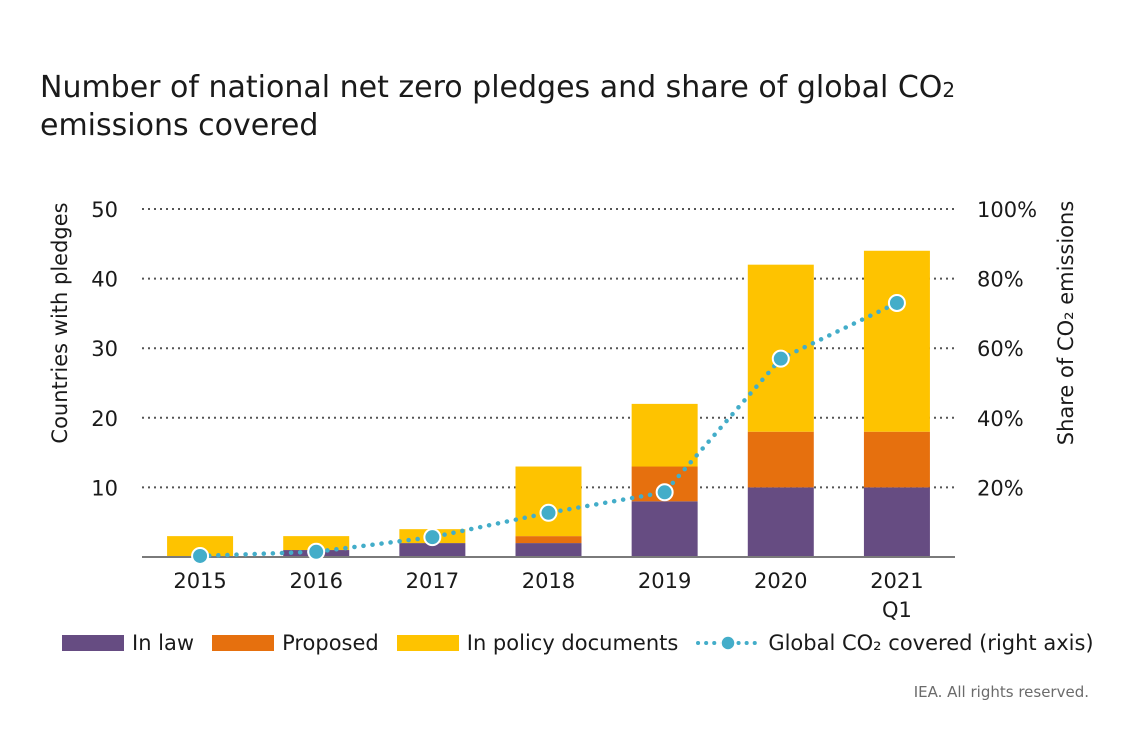  Describe the element at coordinates (728, 643) in the screenshot. I see `legend-swatch-global-co2` at that location.